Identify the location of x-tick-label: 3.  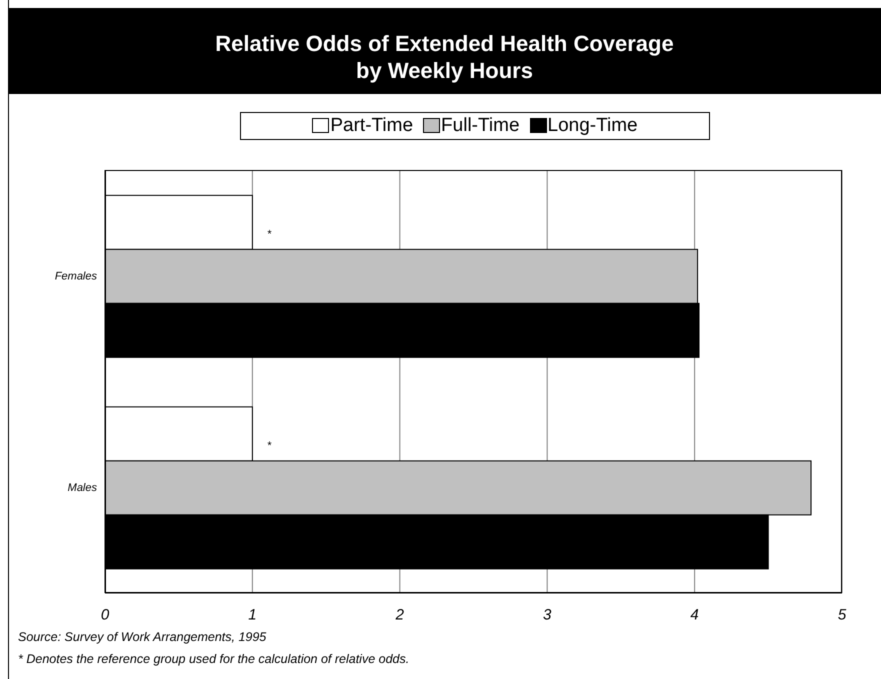
(547, 615).